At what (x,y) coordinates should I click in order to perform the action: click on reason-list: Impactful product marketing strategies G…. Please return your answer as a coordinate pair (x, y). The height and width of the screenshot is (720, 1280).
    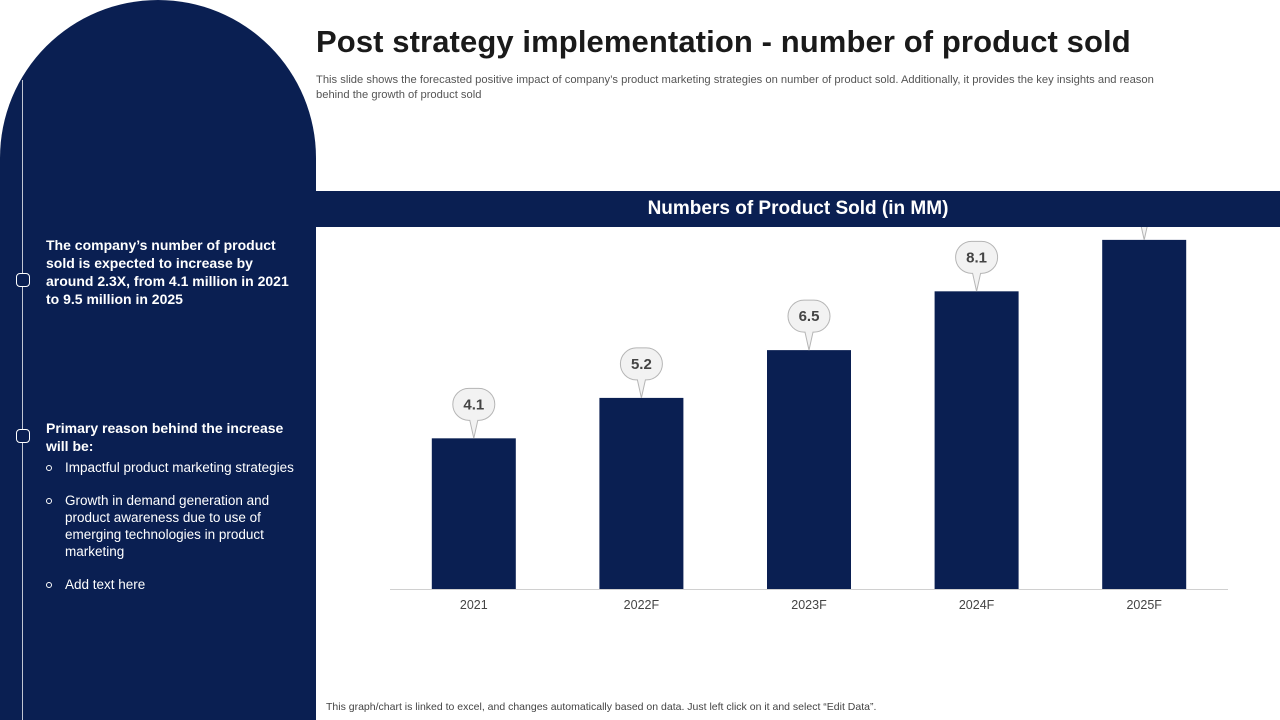
    Looking at the image, I should click on (177, 534).